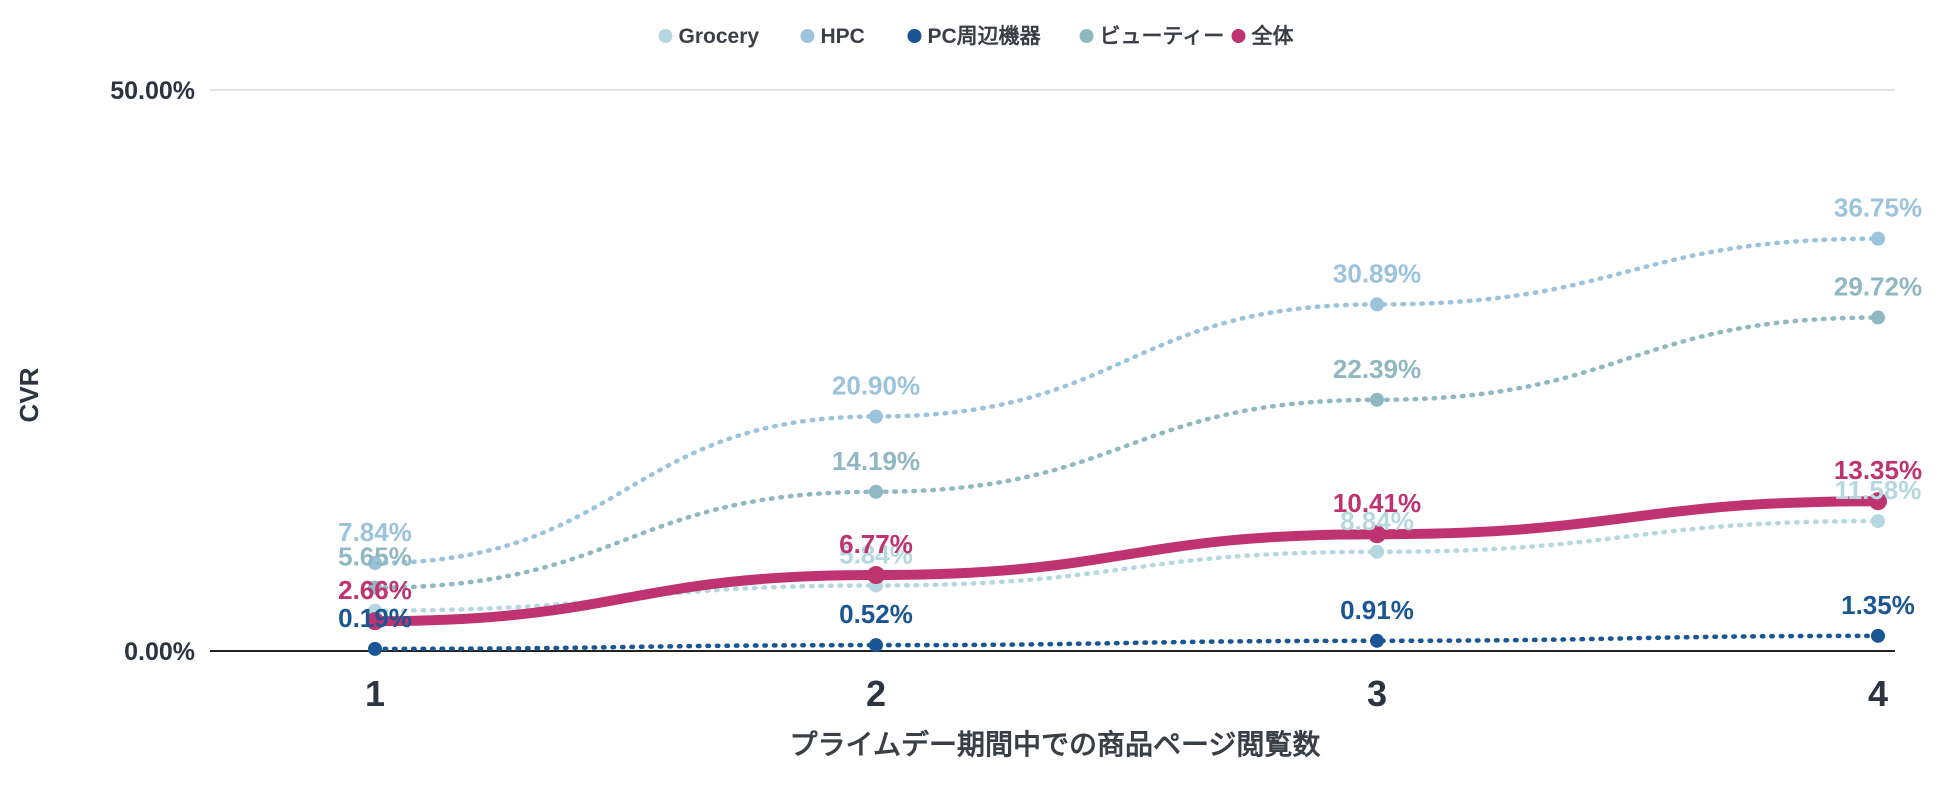 The height and width of the screenshot is (788, 1950). Describe the element at coordinates (876, 693) in the screenshot. I see `x-tick-label: 2` at that location.